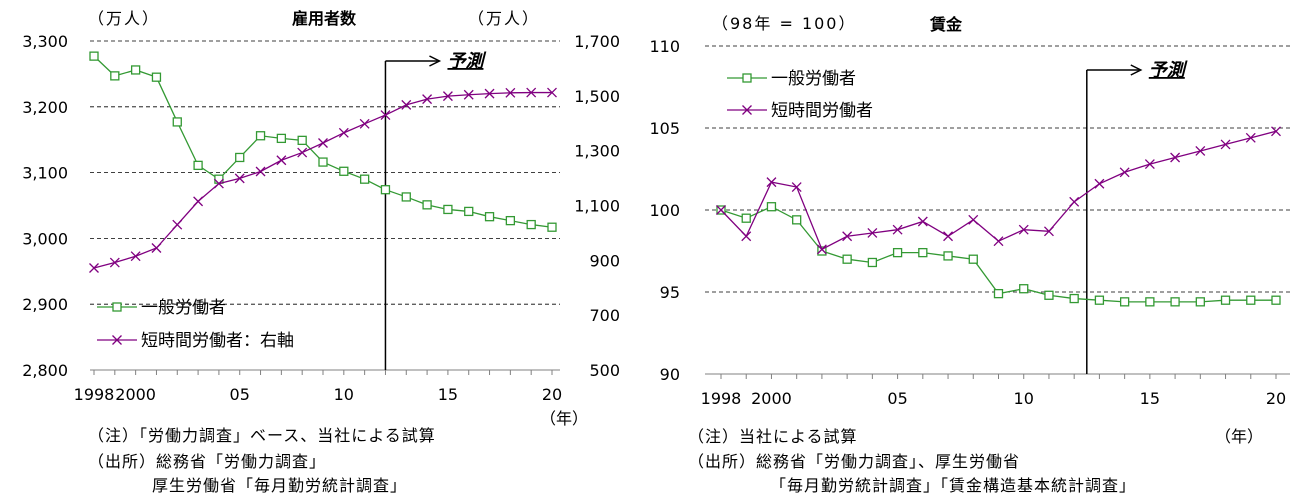 Image resolution: width=1300 pixels, height=500 pixels. What do you see at coordinates (664, 46) in the screenshot?
I see `y-tick-label: 110` at bounding box center [664, 46].